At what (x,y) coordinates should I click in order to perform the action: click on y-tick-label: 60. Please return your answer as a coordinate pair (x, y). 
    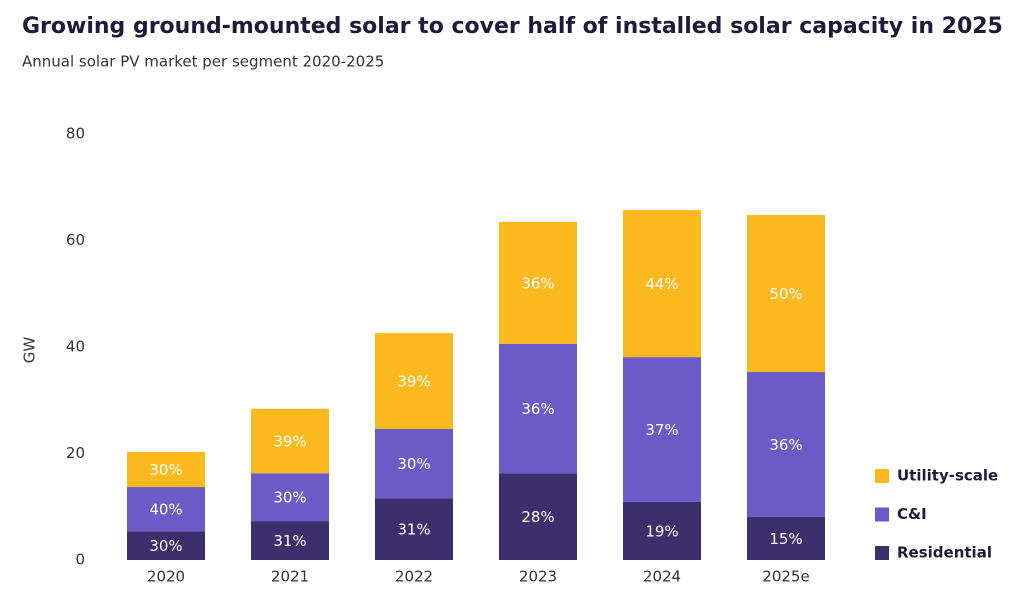
    Looking at the image, I should click on (75, 240).